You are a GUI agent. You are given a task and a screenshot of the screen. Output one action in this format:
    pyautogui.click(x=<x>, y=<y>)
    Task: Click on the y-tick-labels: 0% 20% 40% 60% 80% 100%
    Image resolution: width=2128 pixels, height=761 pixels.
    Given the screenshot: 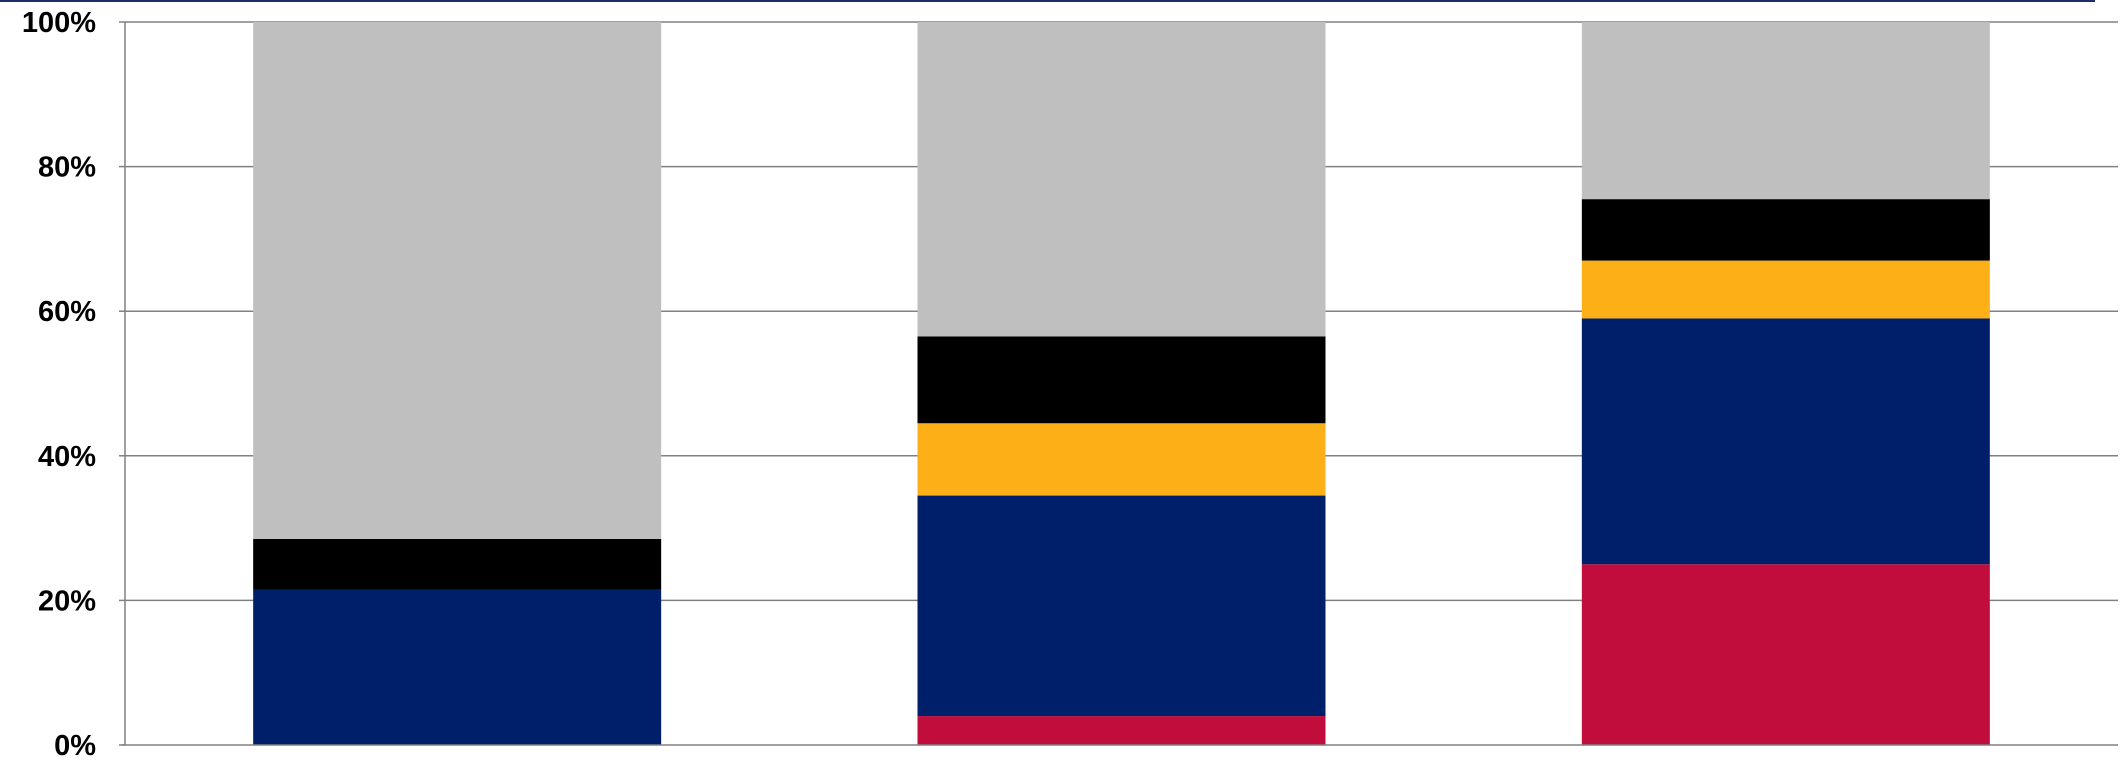 What is the action you would take?
    pyautogui.click(x=59, y=384)
    